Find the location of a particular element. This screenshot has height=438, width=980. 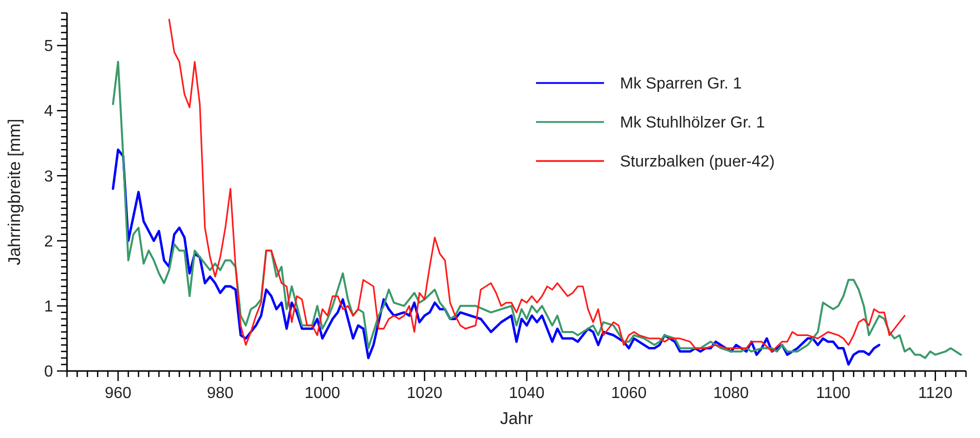

legend-label: Mk Sparren Gr. 1 is located at coordinates (681, 84).